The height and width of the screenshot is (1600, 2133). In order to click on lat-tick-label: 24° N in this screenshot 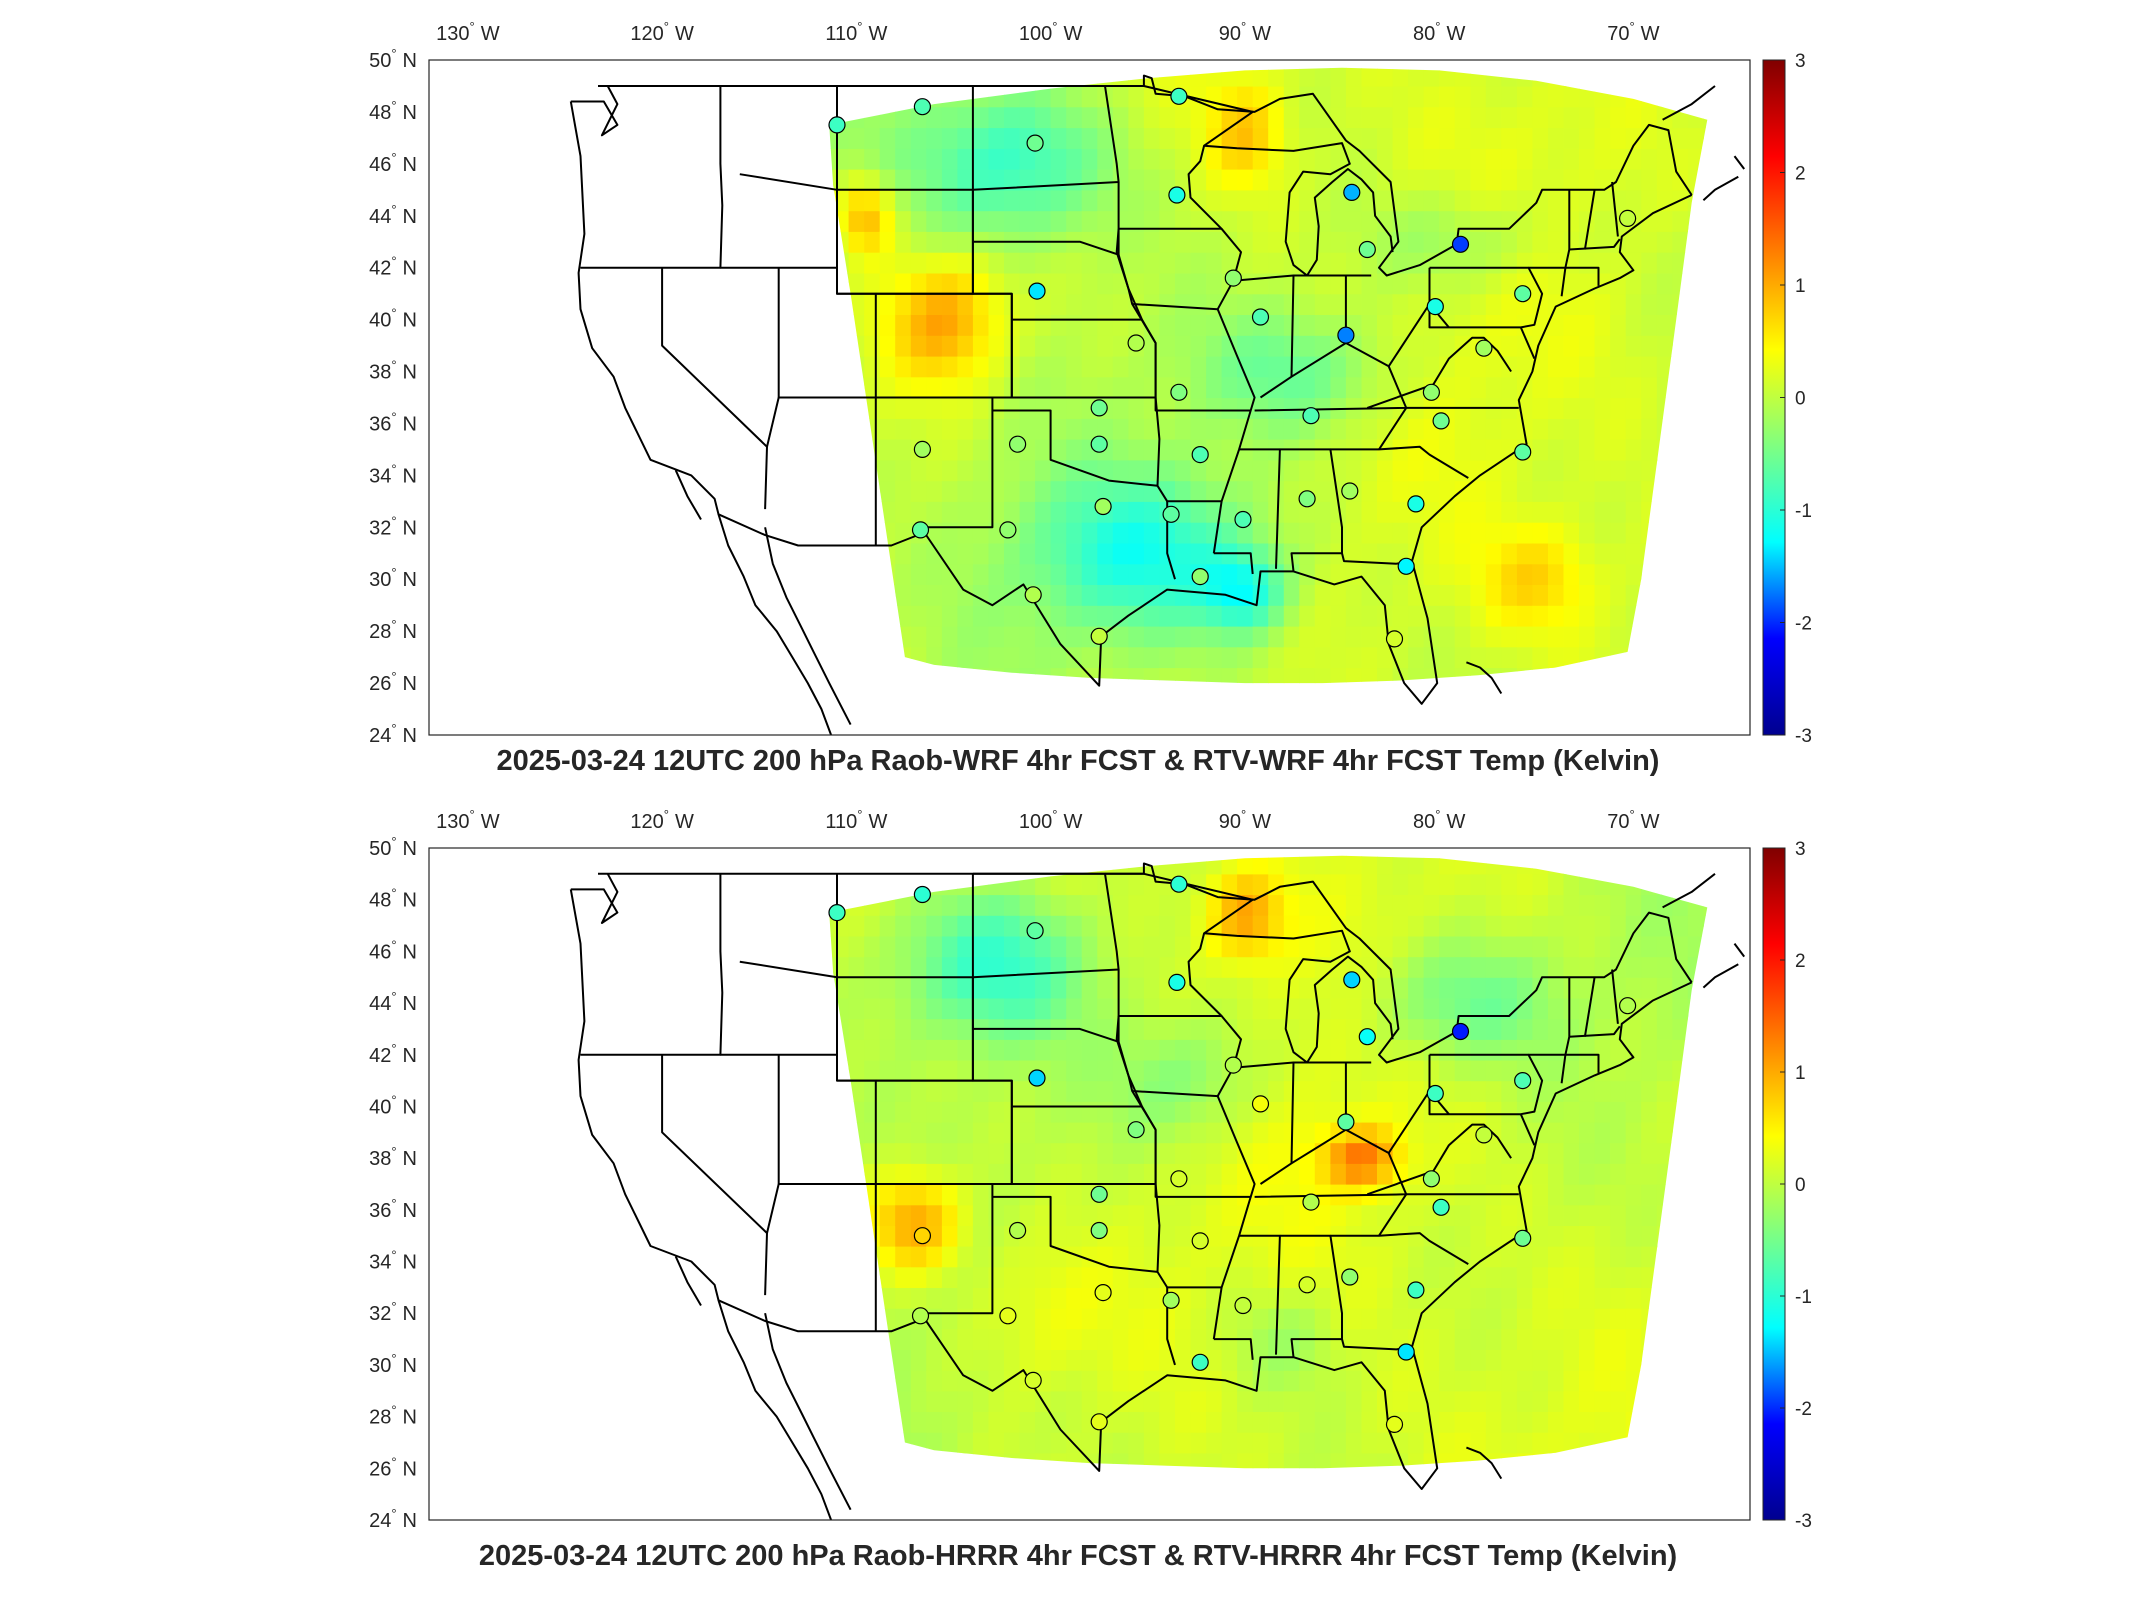, I will do `click(393, 734)`.